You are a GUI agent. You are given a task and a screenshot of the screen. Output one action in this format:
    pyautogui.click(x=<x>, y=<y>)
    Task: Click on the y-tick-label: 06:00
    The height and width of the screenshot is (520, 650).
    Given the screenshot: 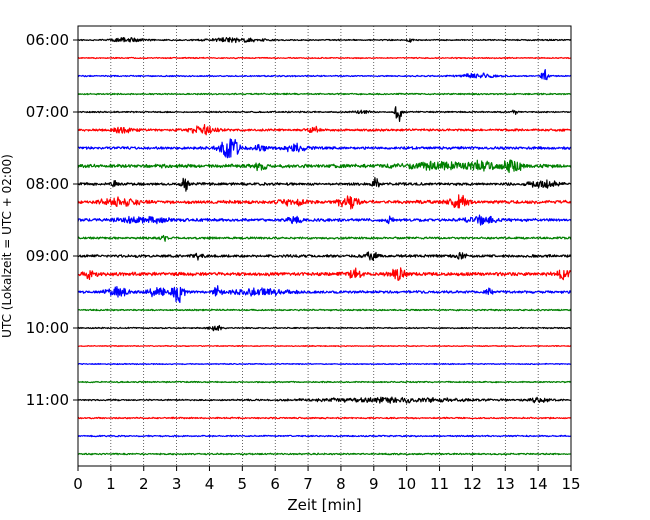 What is the action you would take?
    pyautogui.click(x=47, y=40)
    